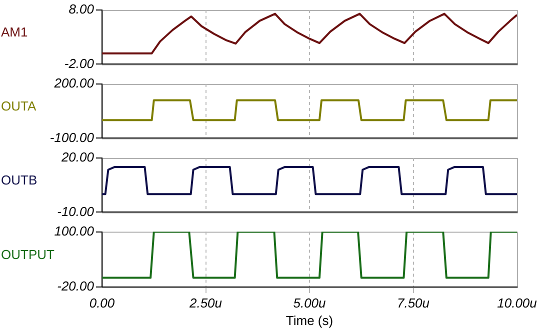  What do you see at coordinates (19, 180) in the screenshot?
I see `y-axis-title: OUTB` at bounding box center [19, 180].